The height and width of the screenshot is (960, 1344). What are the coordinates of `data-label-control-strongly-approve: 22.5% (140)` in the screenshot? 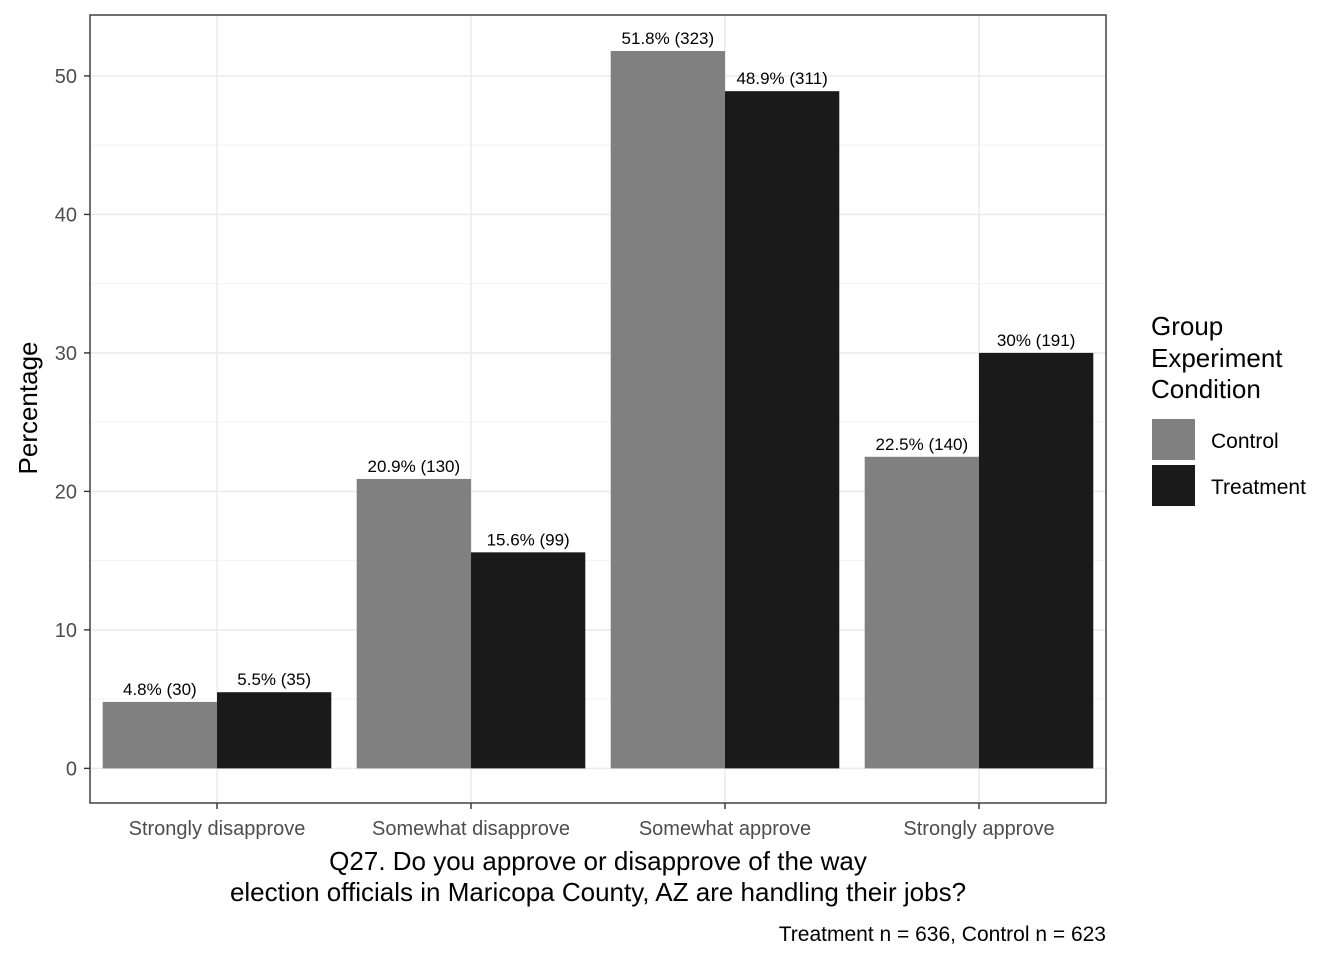 It's located at (922, 444).